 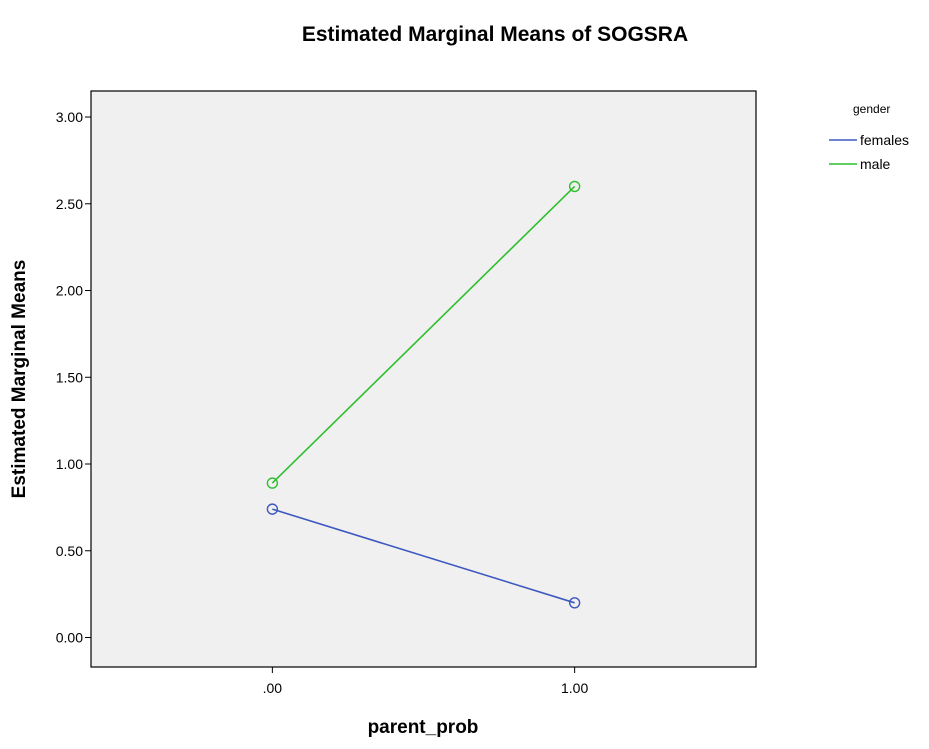 I want to click on y-tick-label: 0.00, so click(x=69, y=638).